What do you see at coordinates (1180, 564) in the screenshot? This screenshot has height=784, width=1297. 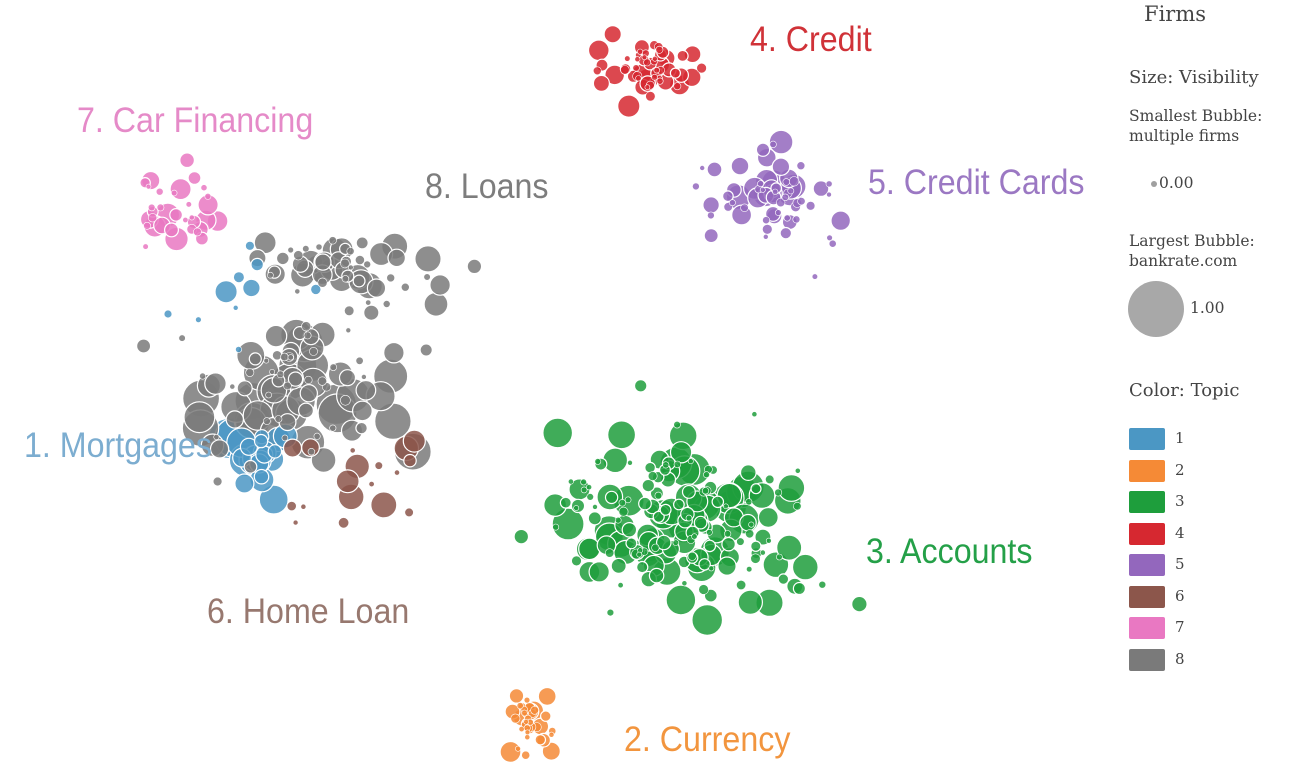 I see `legend-swatch-label-5: 5` at bounding box center [1180, 564].